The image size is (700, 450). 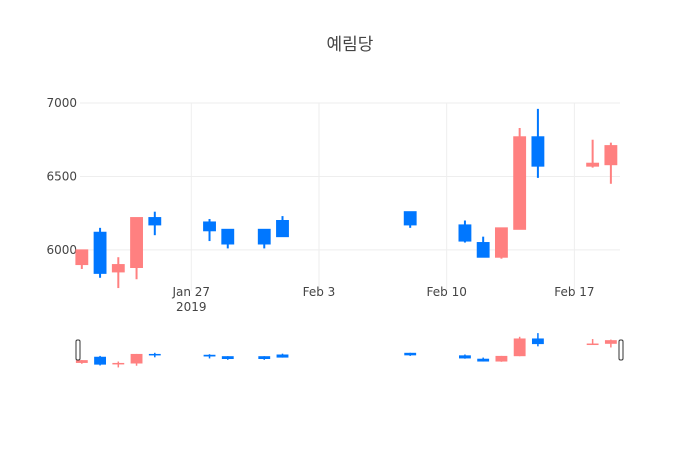 I want to click on y-tick-label: 6500, so click(x=61, y=176).